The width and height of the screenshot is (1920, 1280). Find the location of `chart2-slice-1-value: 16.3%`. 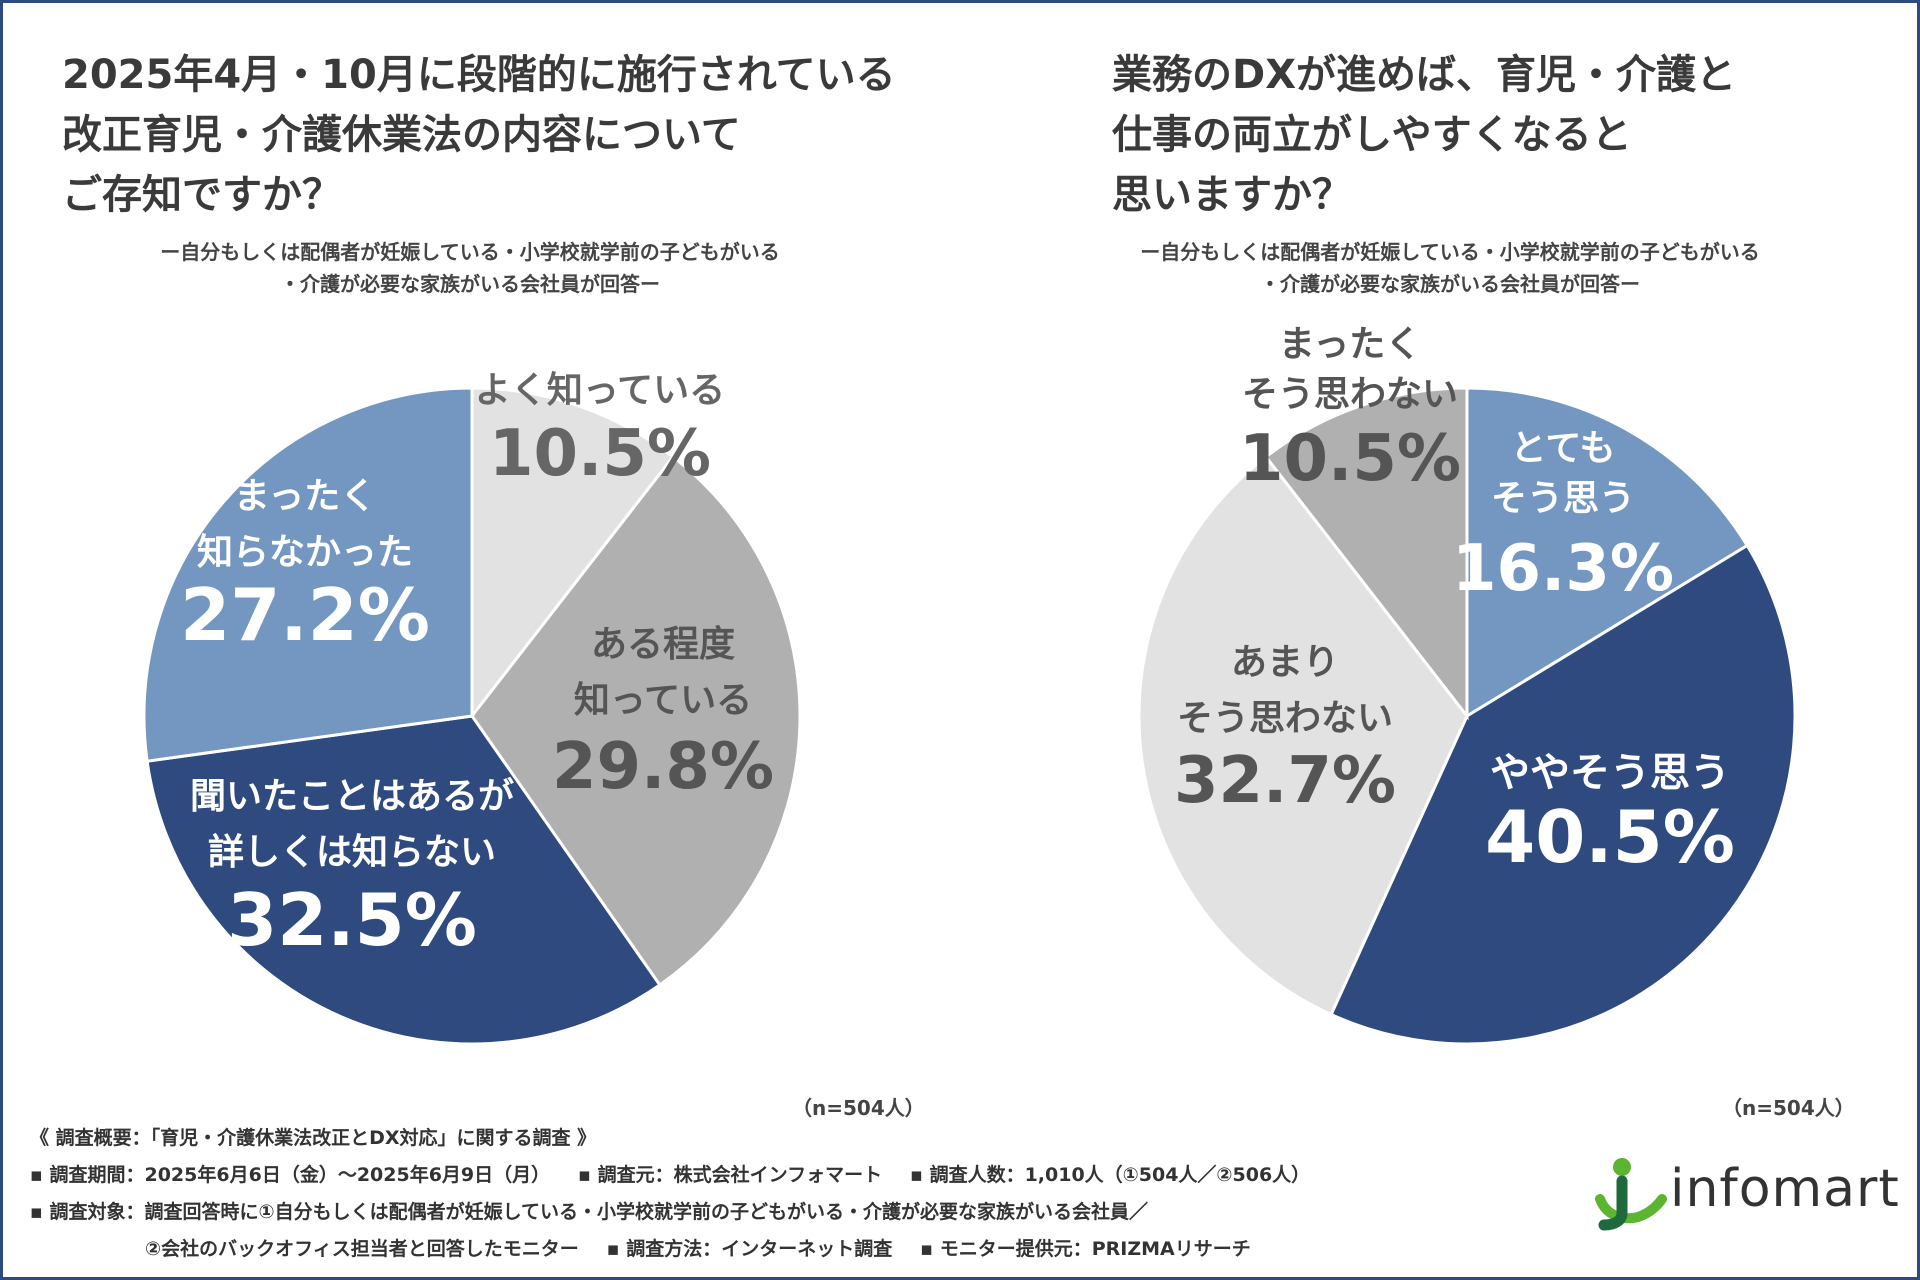

chart2-slice-1-value: 16.3% is located at coordinates (1563, 569).